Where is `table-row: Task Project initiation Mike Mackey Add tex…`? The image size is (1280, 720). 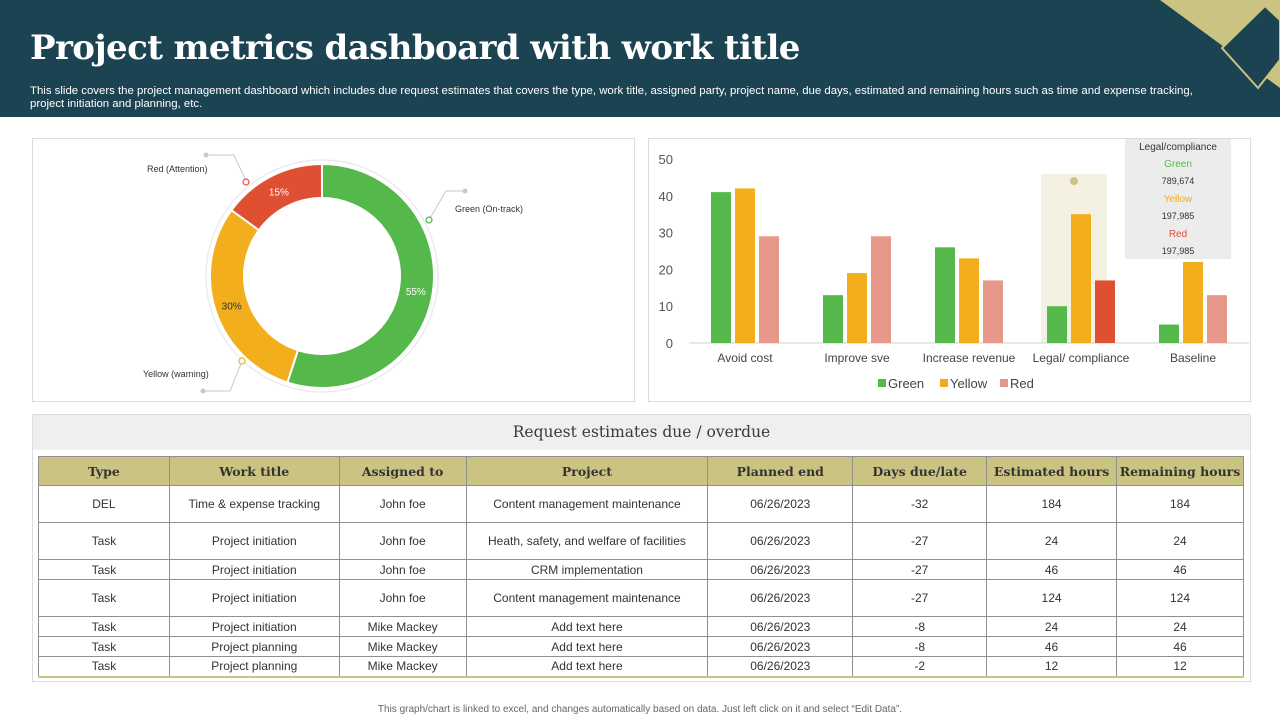 table-row: Task Project initiation Mike Mackey Add tex… is located at coordinates (641, 626).